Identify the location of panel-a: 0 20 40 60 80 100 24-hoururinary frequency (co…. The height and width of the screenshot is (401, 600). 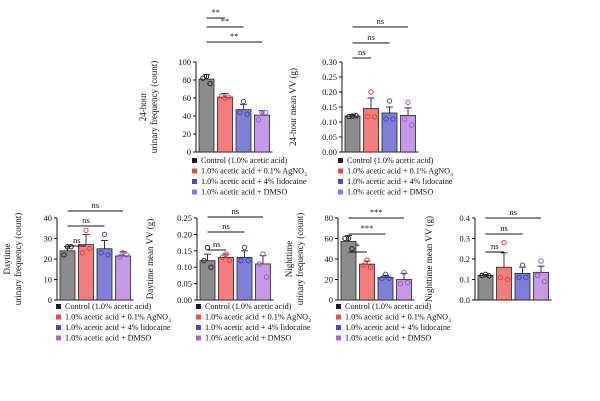
(205, 82).